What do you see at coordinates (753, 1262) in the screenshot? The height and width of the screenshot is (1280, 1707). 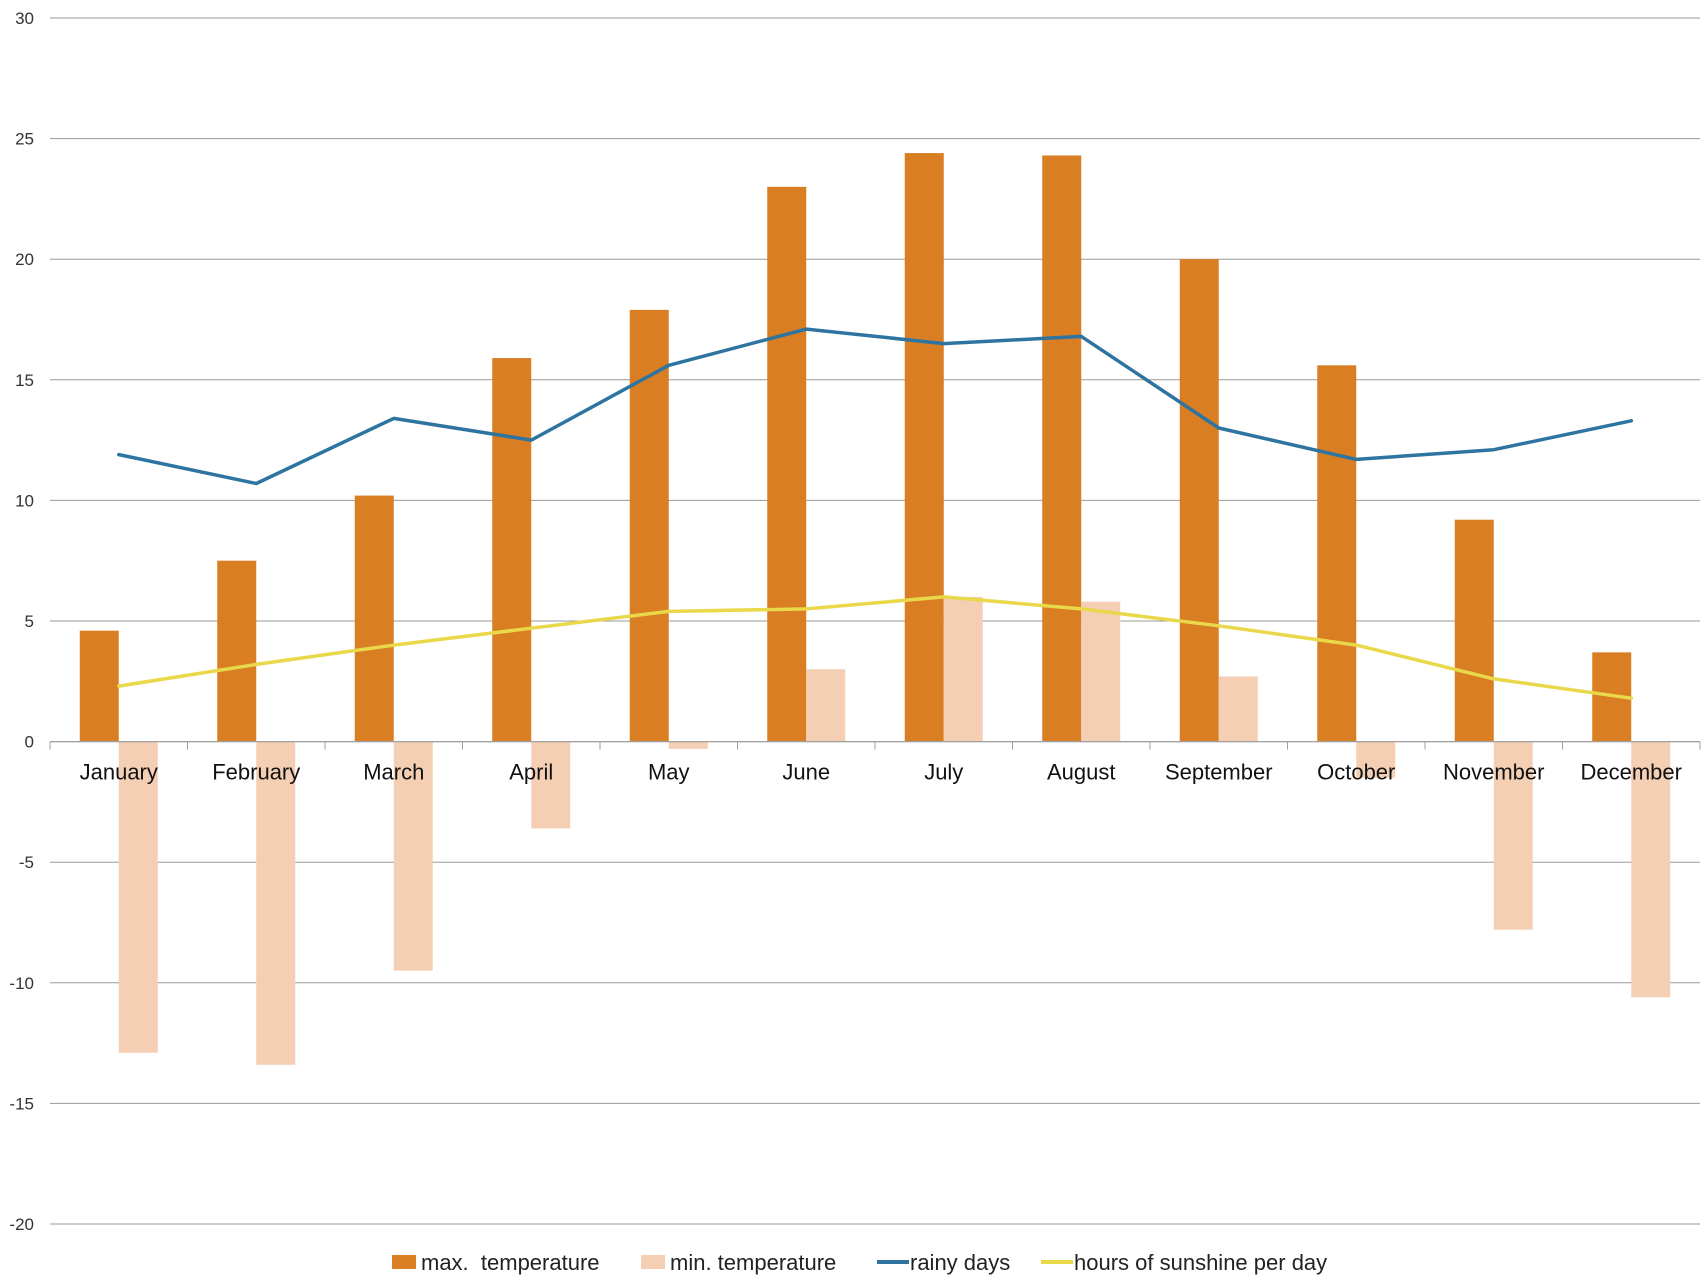 I see `legend-min-temperature-label: min. temperature` at bounding box center [753, 1262].